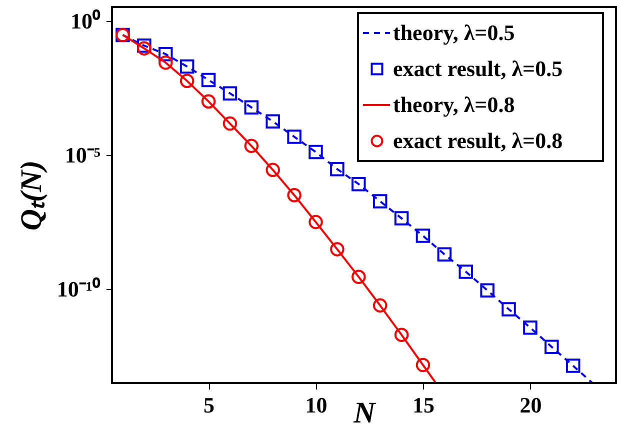  What do you see at coordinates (364, 413) in the screenshot?
I see `x-axis-title: N` at bounding box center [364, 413].